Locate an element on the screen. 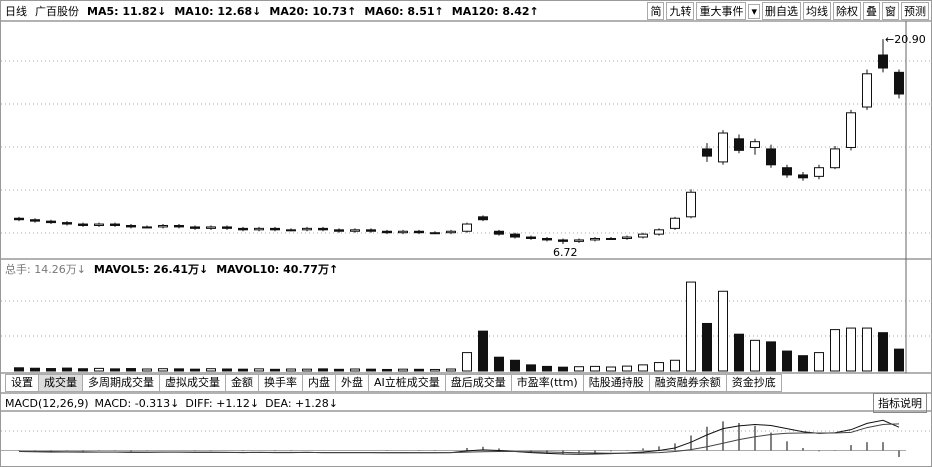 The image size is (932, 467). tab: 虚拟成交量 is located at coordinates (193, 383).